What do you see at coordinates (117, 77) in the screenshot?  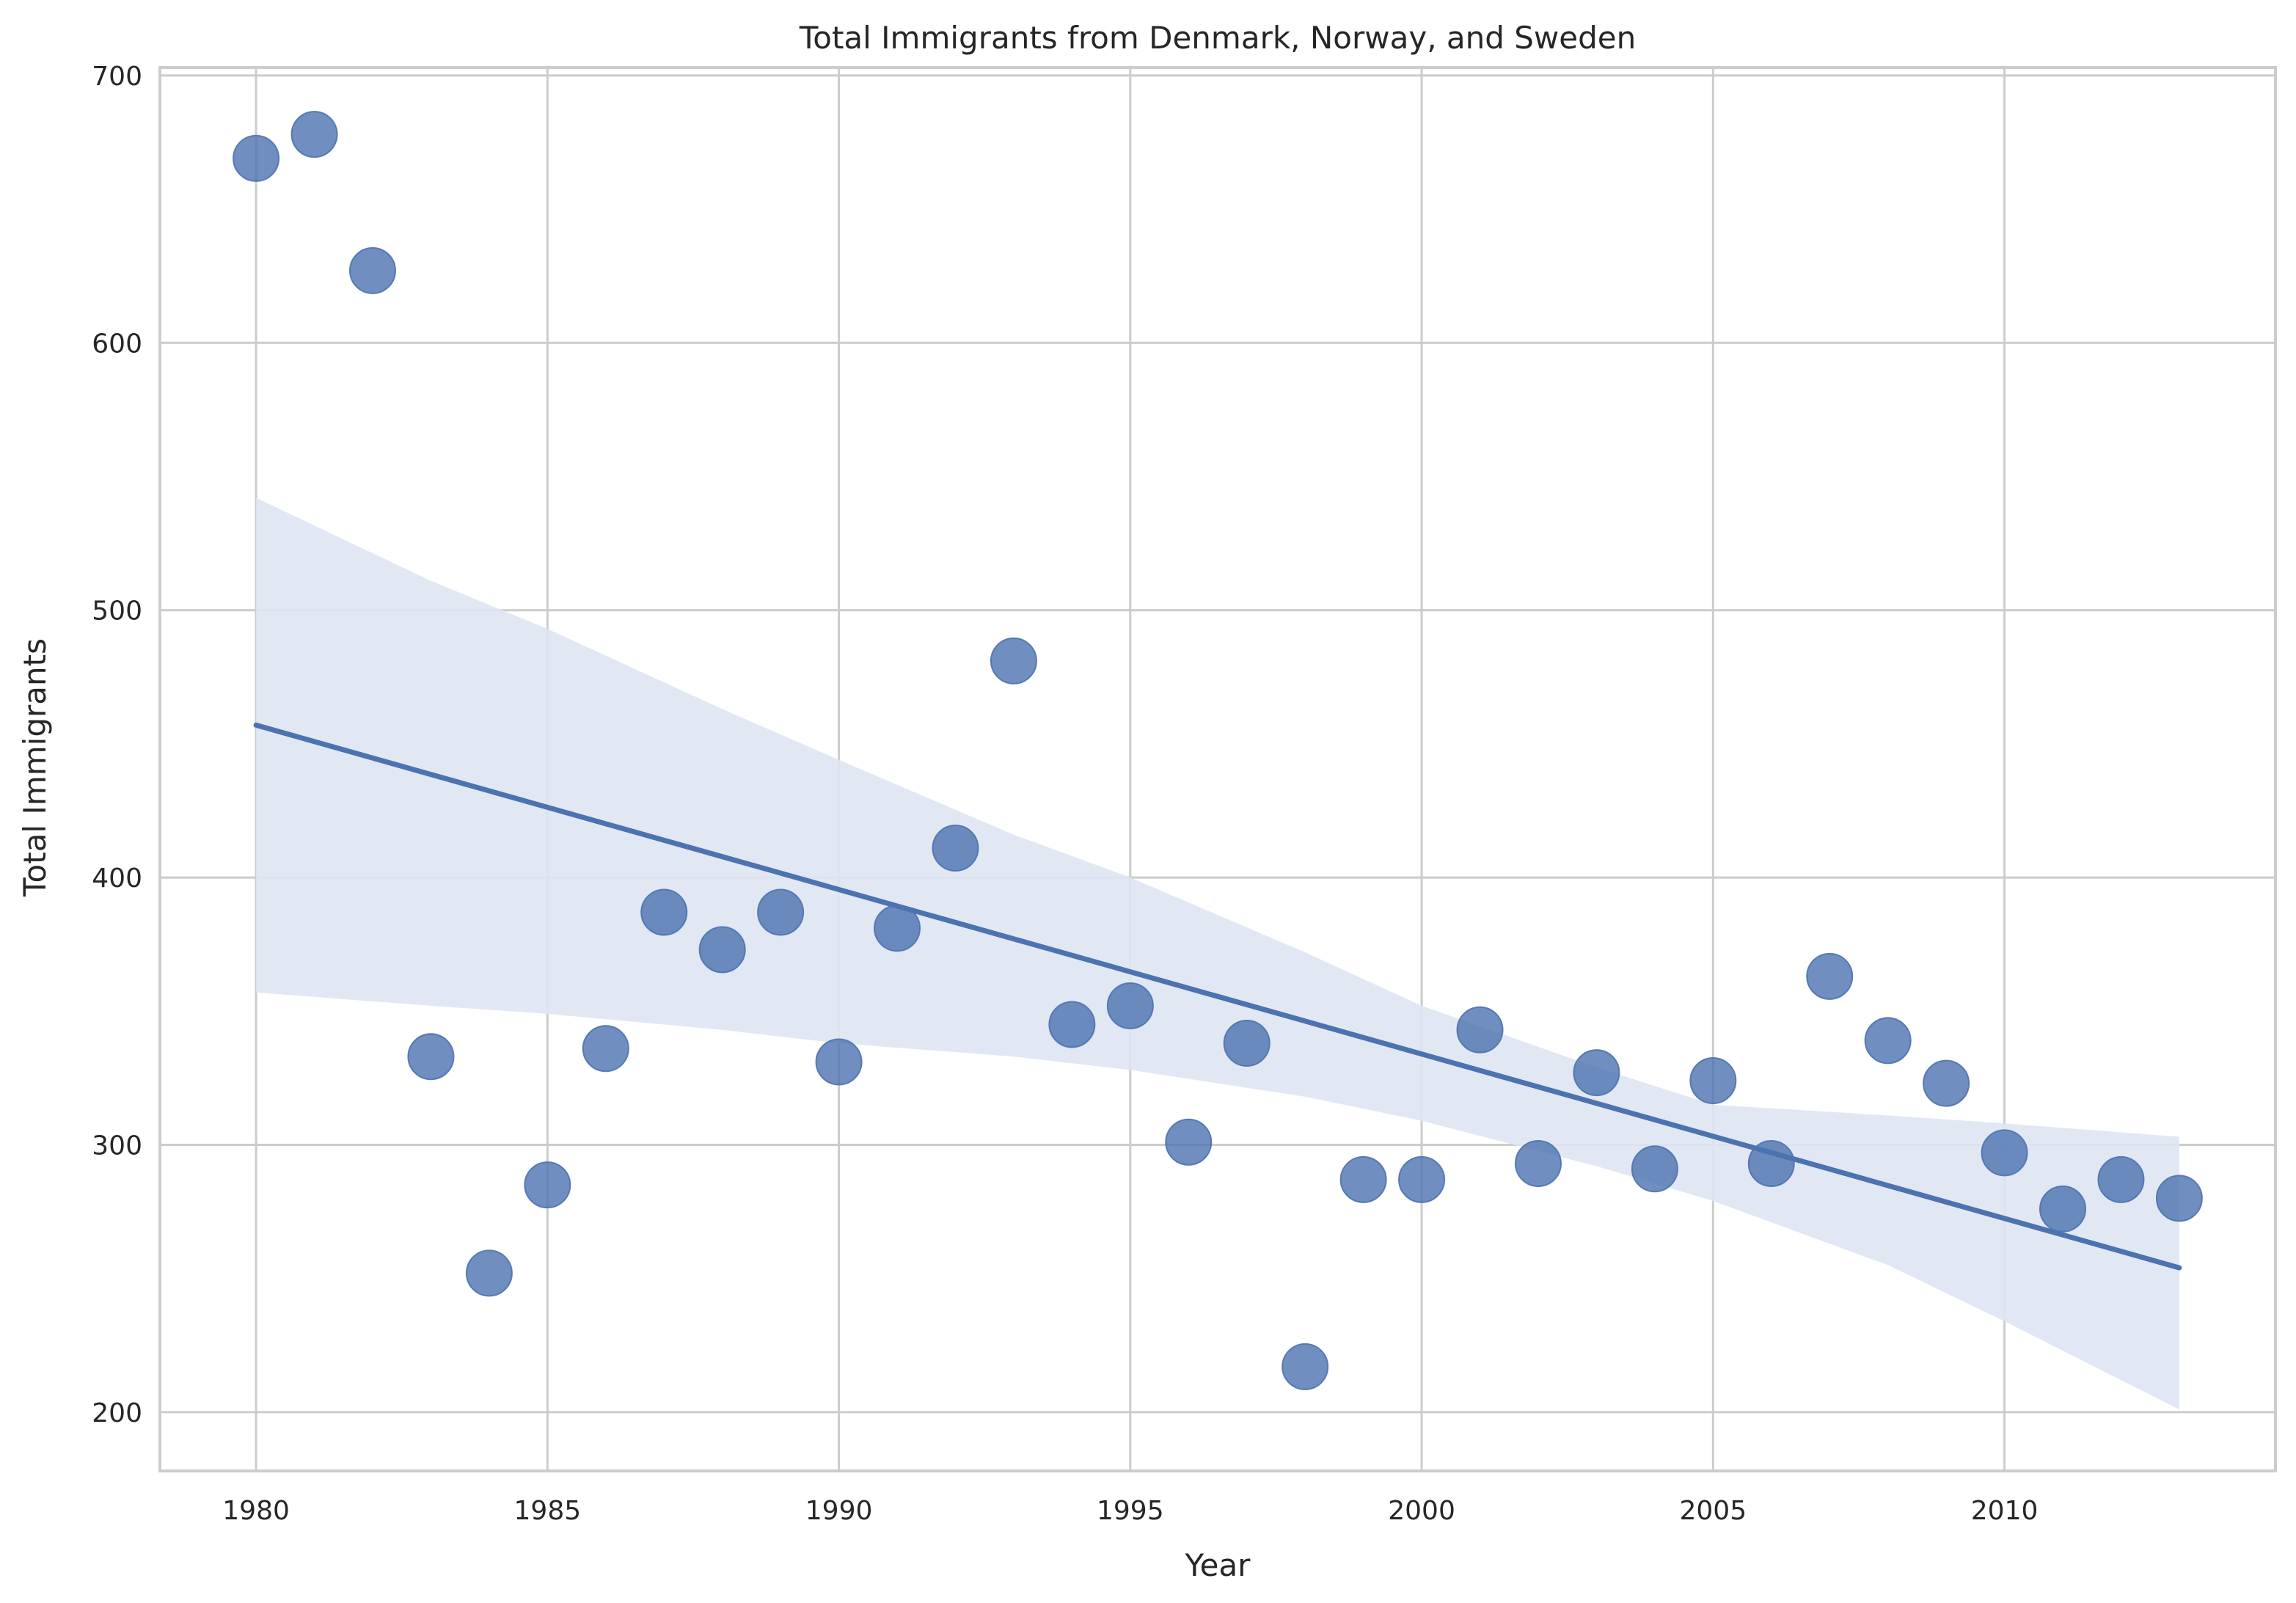 I see `y-tick-label: 700` at bounding box center [117, 77].